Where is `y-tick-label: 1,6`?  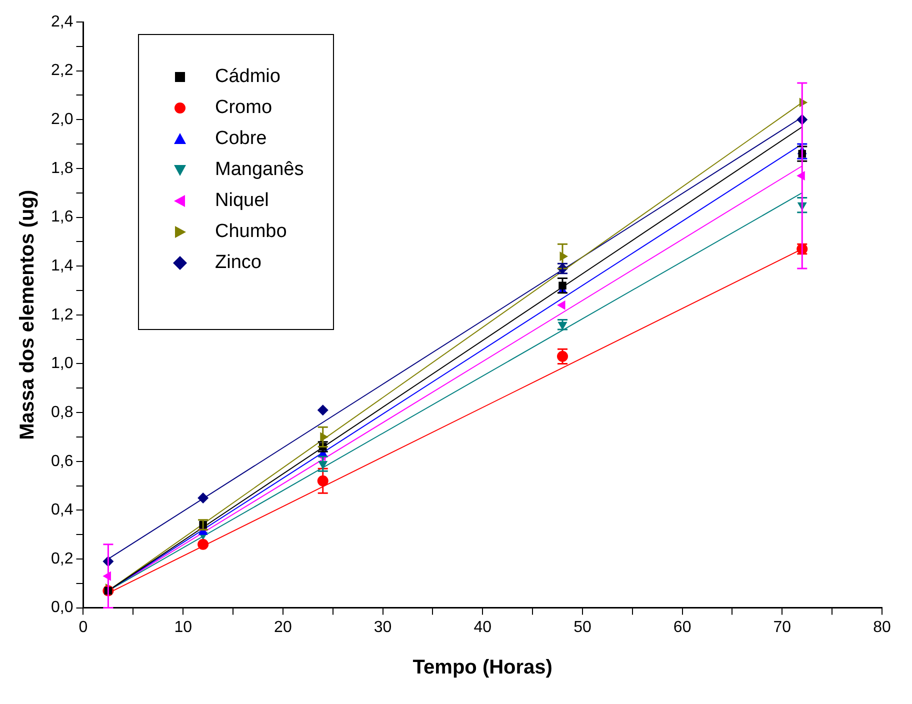
y-tick-label: 1,6 is located at coordinates (62, 217).